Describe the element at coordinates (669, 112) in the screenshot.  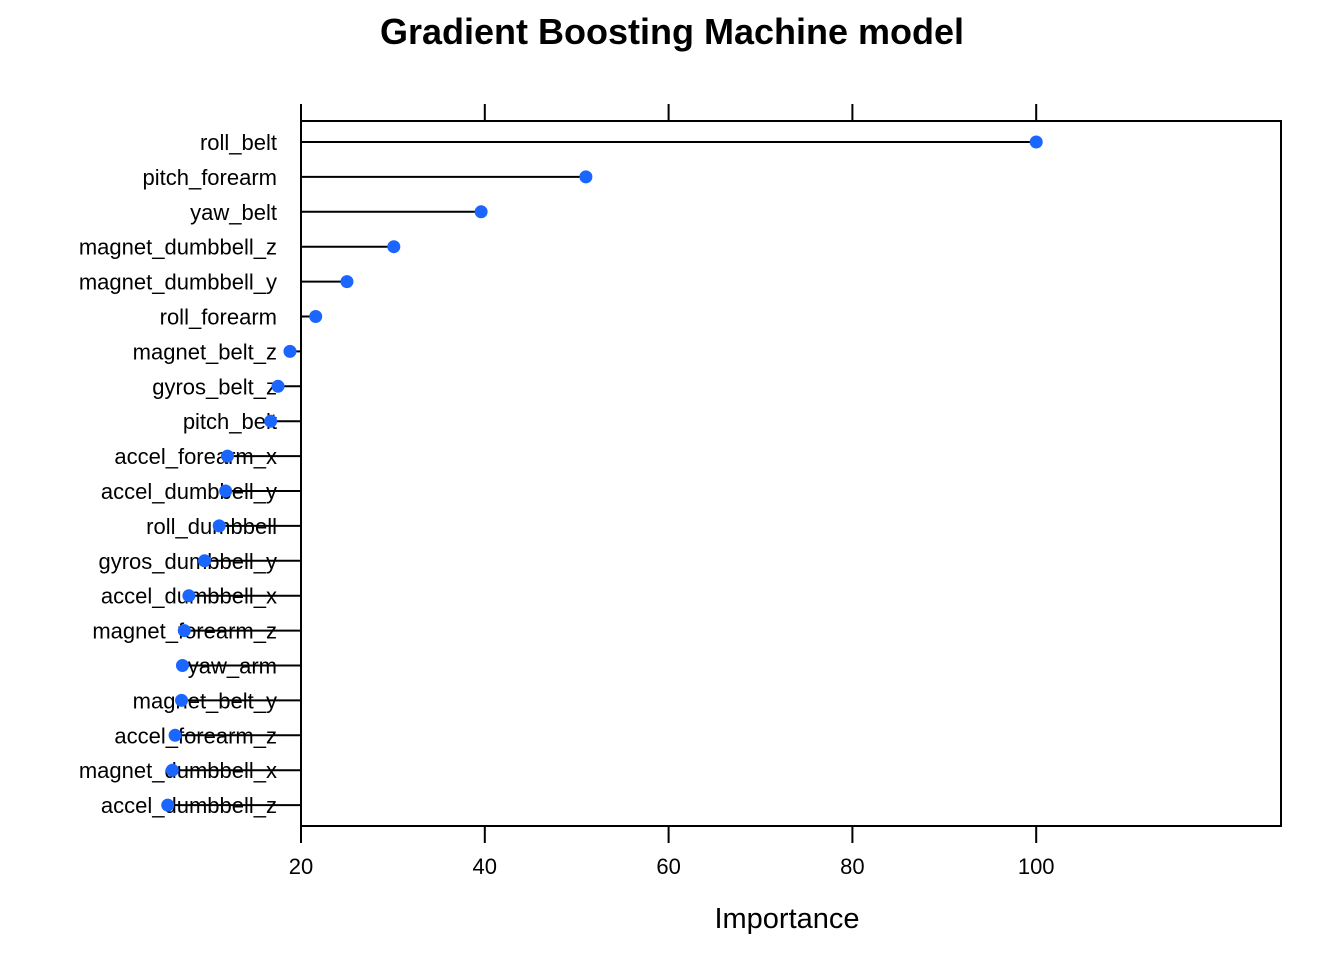
I see `top-axis-ticks` at that location.